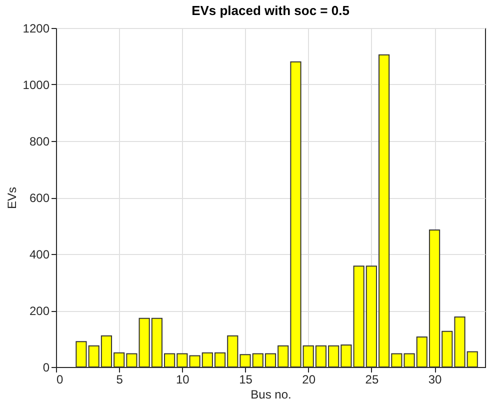  Describe the element at coordinates (246, 379) in the screenshot. I see `x-tick-label: 15` at that location.